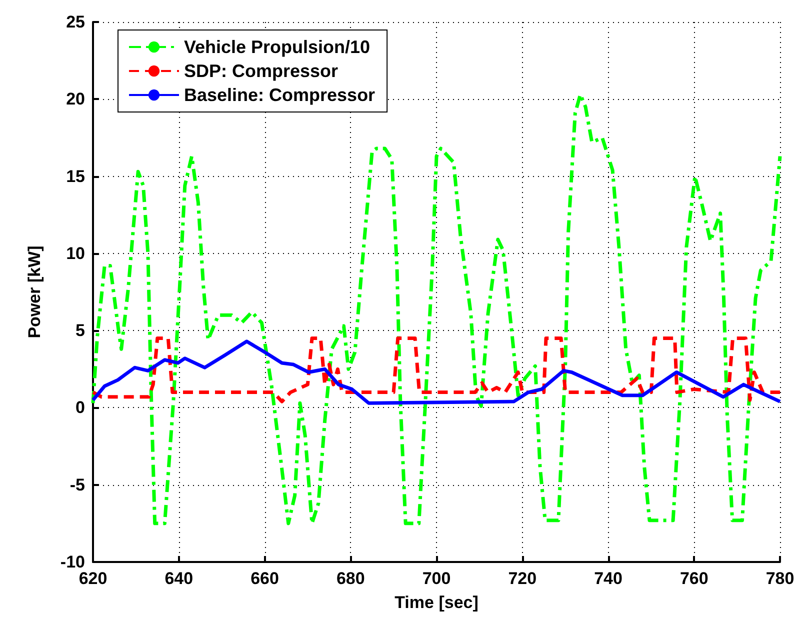 This screenshot has width=806, height=628. What do you see at coordinates (436, 578) in the screenshot?
I see `x-tick-label: 700` at bounding box center [436, 578].